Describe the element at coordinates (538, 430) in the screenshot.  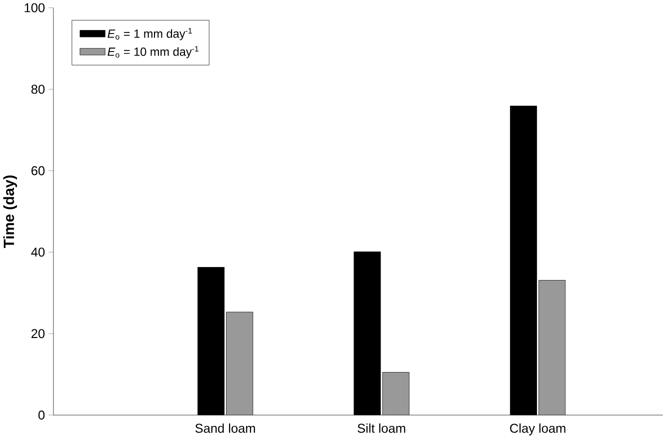
I see `x-tick-label: Clay loam` at that location.